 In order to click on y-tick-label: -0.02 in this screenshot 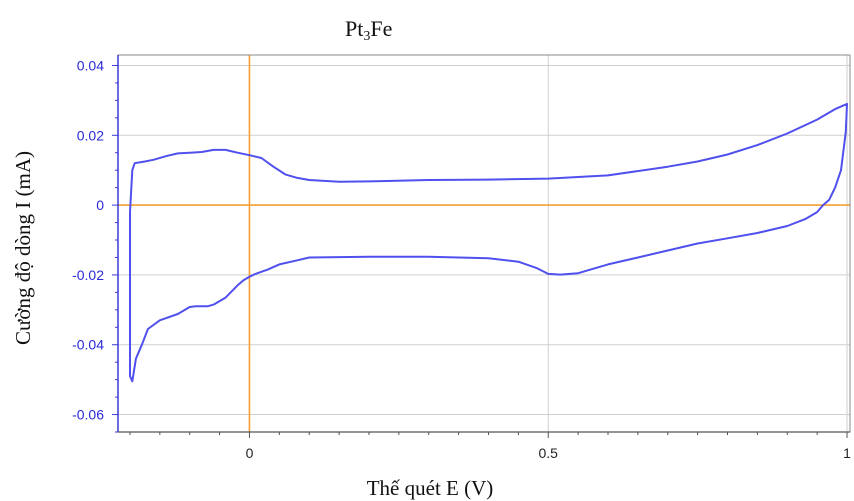, I will do `click(88, 275)`.